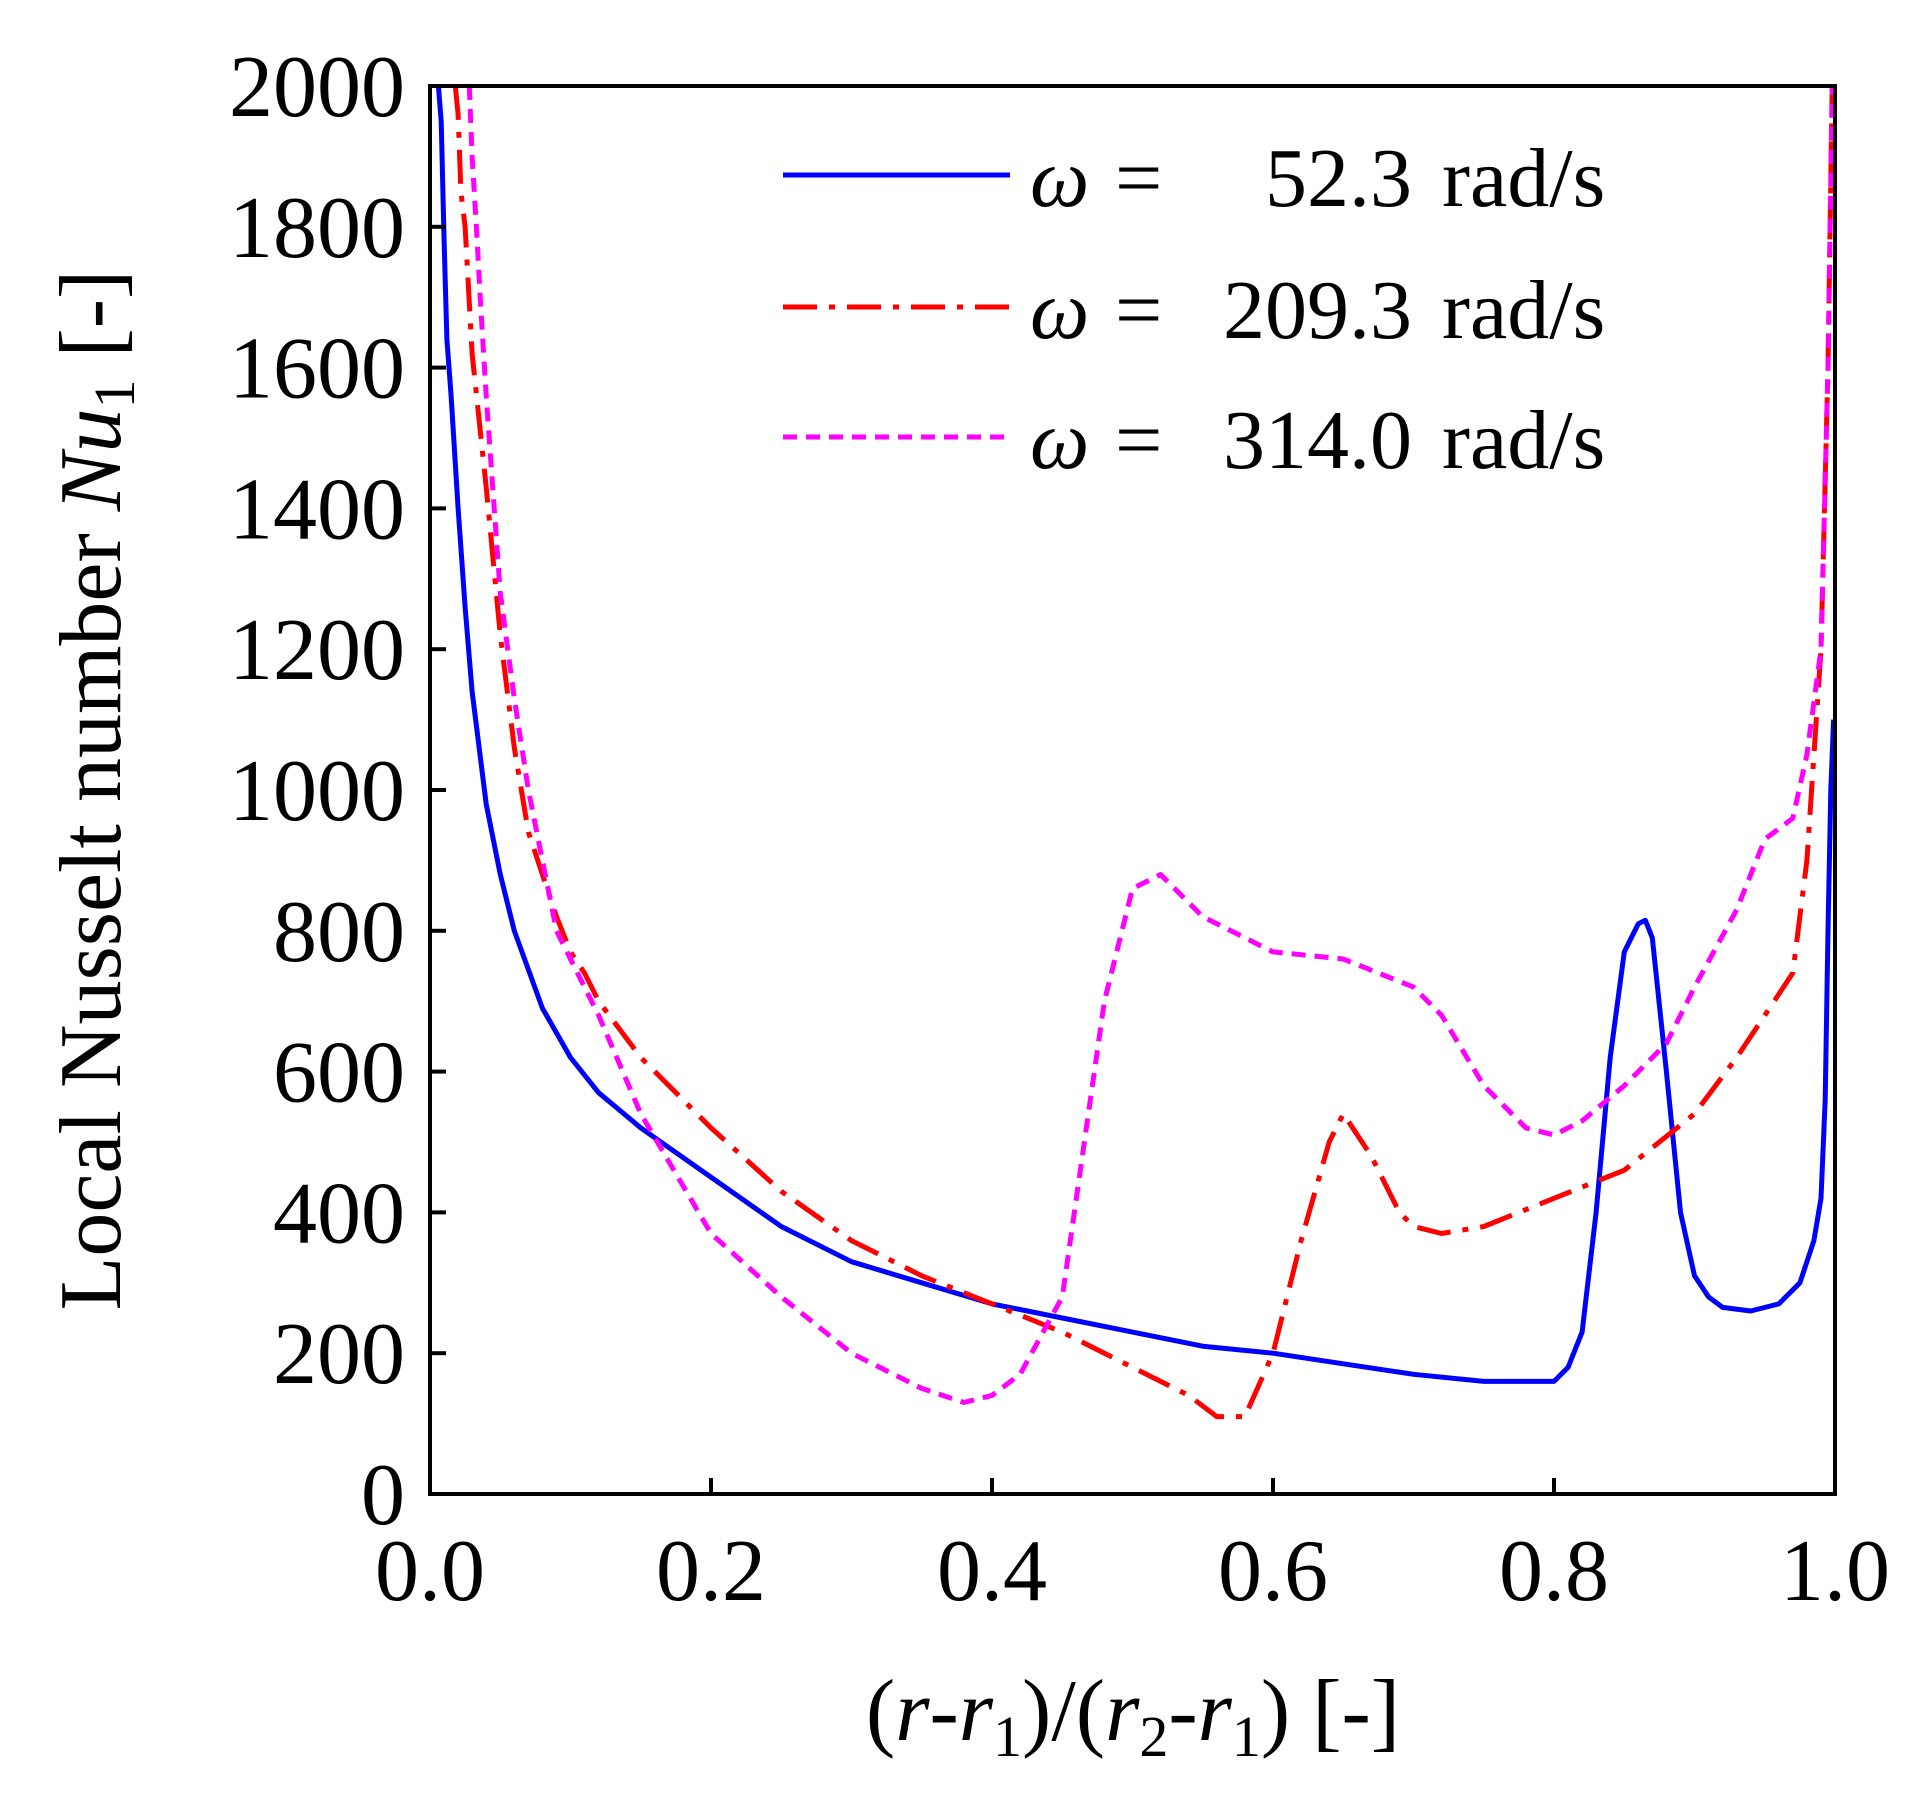 The width and height of the screenshot is (1923, 1806). I want to click on x-tick-label: 1.0, so click(1835, 1571).